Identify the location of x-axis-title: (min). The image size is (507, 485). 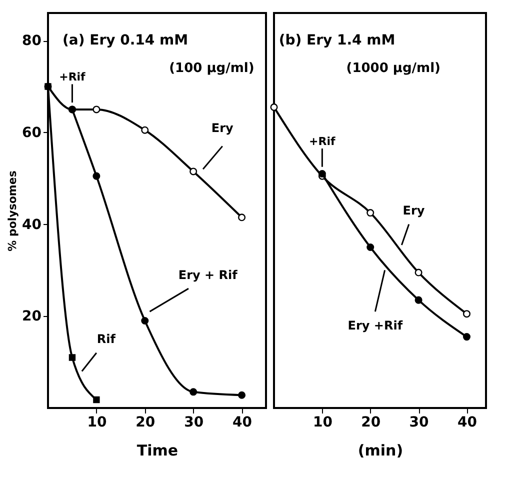
(381, 451).